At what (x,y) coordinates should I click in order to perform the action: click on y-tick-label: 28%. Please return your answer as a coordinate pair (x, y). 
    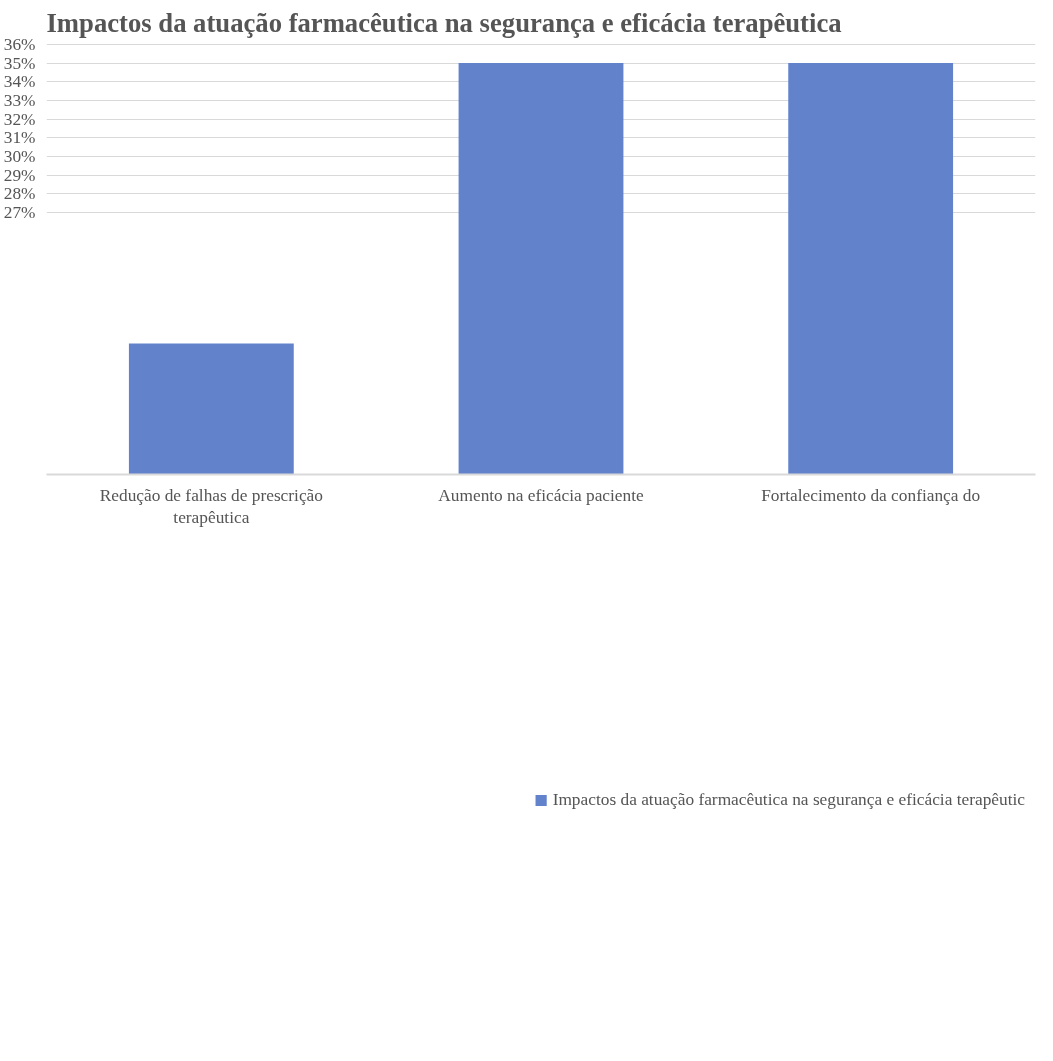
    Looking at the image, I should click on (19, 194).